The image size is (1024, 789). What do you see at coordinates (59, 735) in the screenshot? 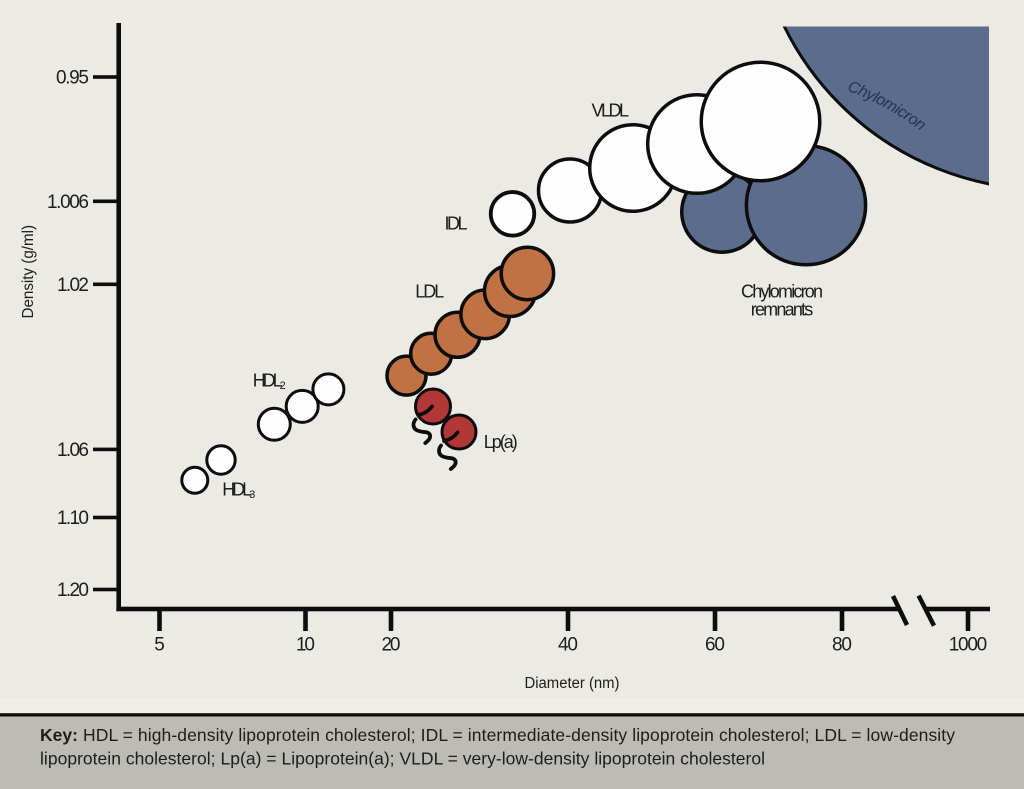
I see `svg-text: Key:` at bounding box center [59, 735].